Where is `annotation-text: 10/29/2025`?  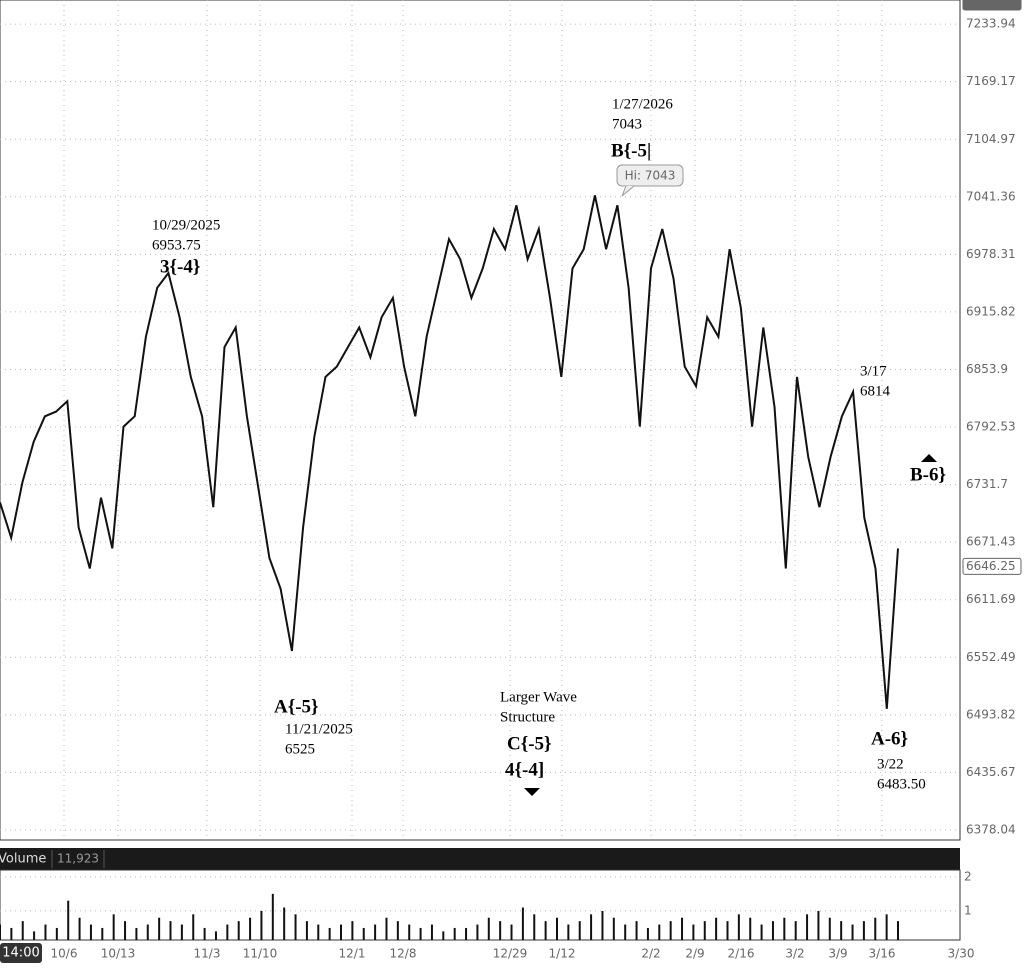 annotation-text: 10/29/2025 is located at coordinates (186, 225).